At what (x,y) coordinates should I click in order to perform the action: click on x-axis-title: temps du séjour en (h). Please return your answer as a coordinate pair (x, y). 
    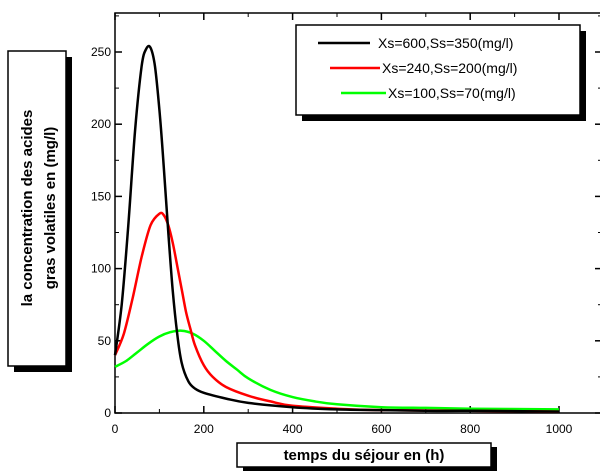
    Looking at the image, I should click on (366, 456).